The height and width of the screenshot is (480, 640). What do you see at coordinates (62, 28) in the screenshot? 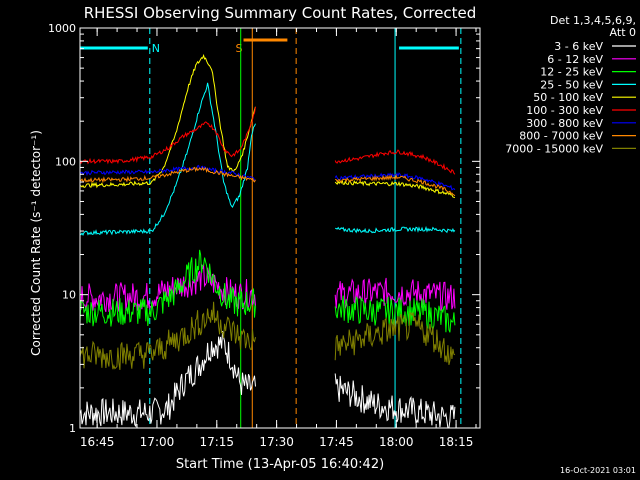
I see `y-tick-label: 1000` at bounding box center [62, 28].